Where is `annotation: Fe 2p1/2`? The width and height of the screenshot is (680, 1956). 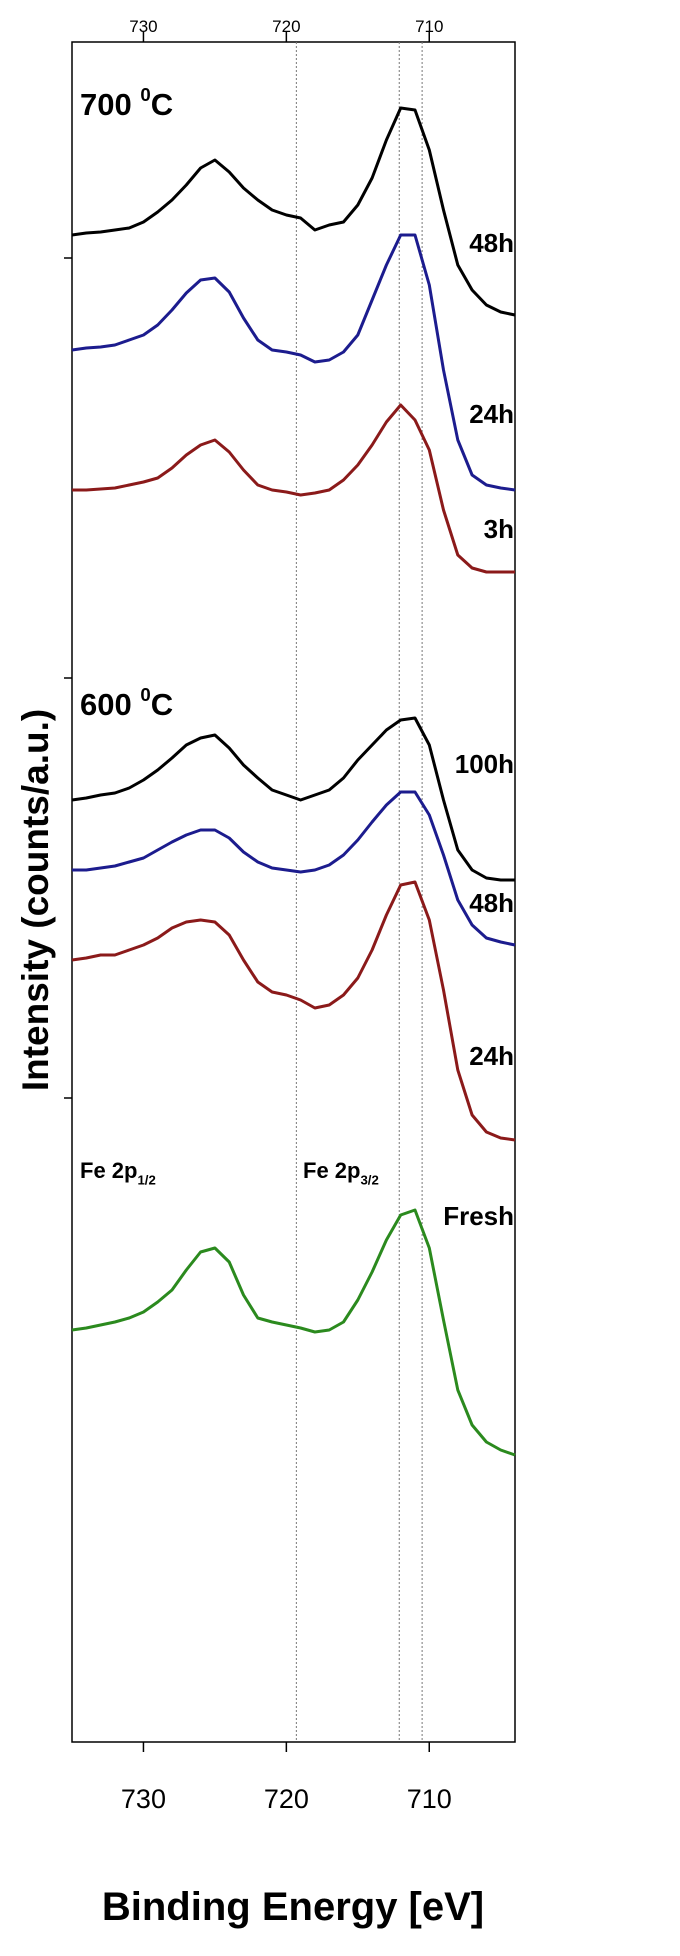 annotation: Fe 2p1/2 is located at coordinates (118, 1173).